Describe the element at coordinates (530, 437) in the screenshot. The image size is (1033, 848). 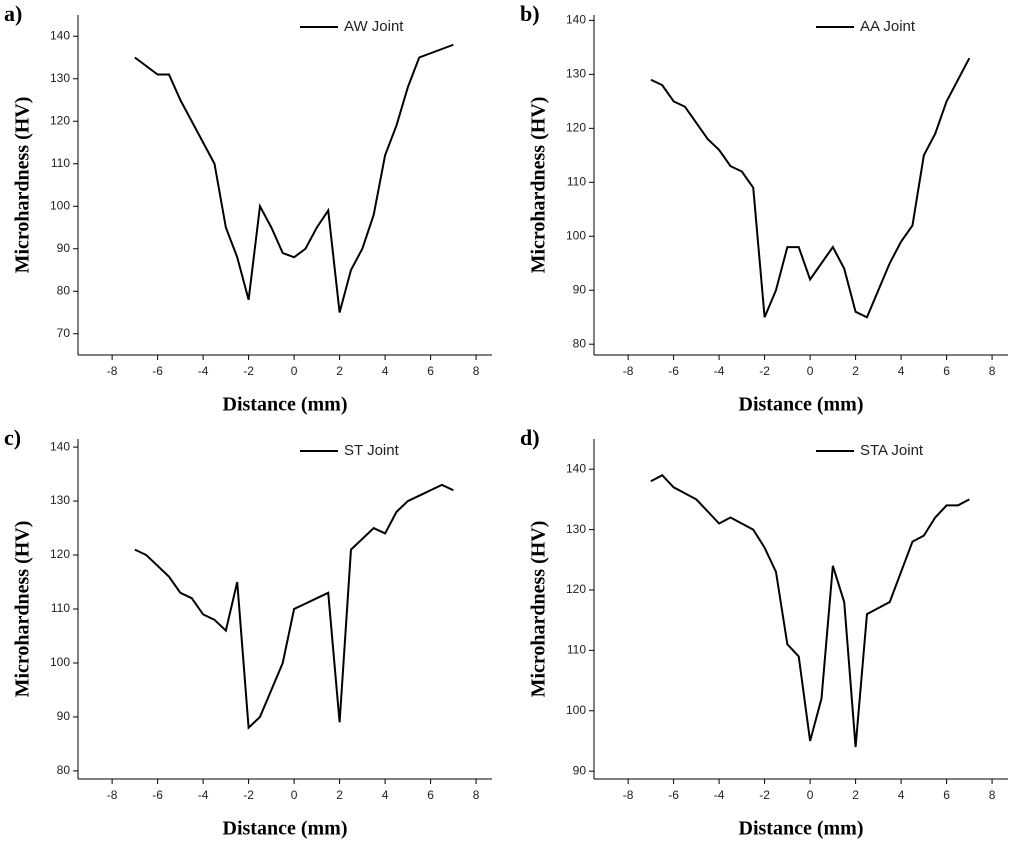
I see `panel-label: d)` at that location.